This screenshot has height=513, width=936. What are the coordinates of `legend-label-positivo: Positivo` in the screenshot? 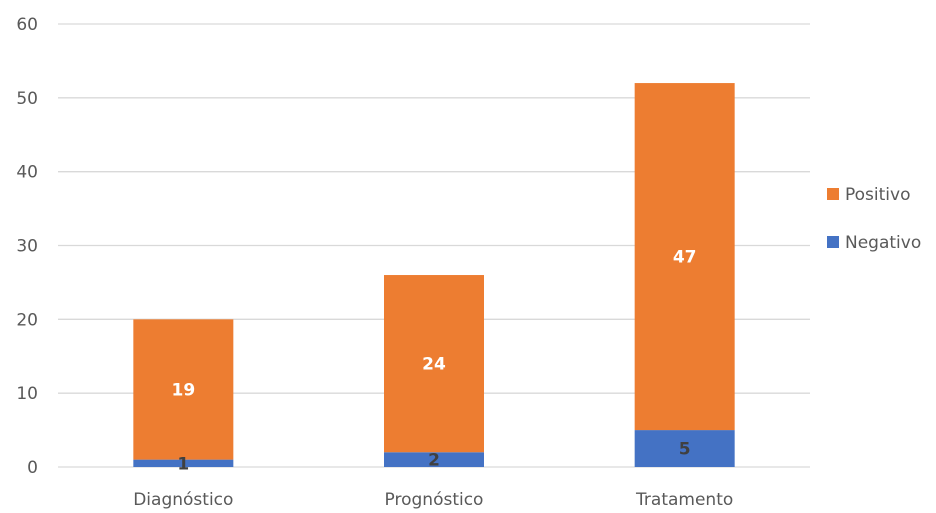 It's located at (877, 195).